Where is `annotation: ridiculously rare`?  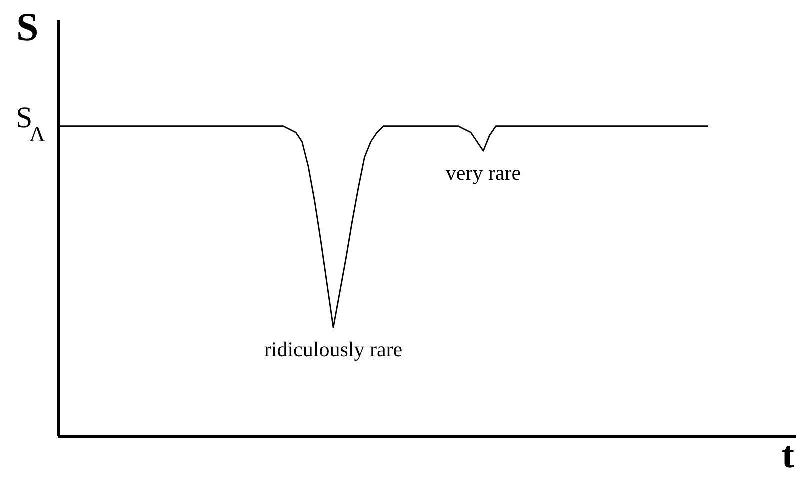 annotation: ridiculously rare is located at coordinates (333, 350).